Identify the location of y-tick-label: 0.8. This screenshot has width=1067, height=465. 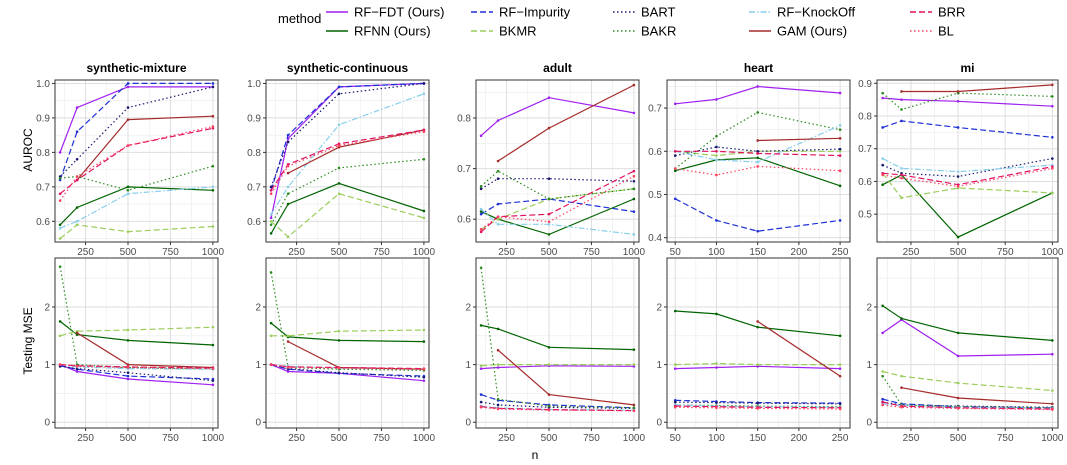
(464, 118).